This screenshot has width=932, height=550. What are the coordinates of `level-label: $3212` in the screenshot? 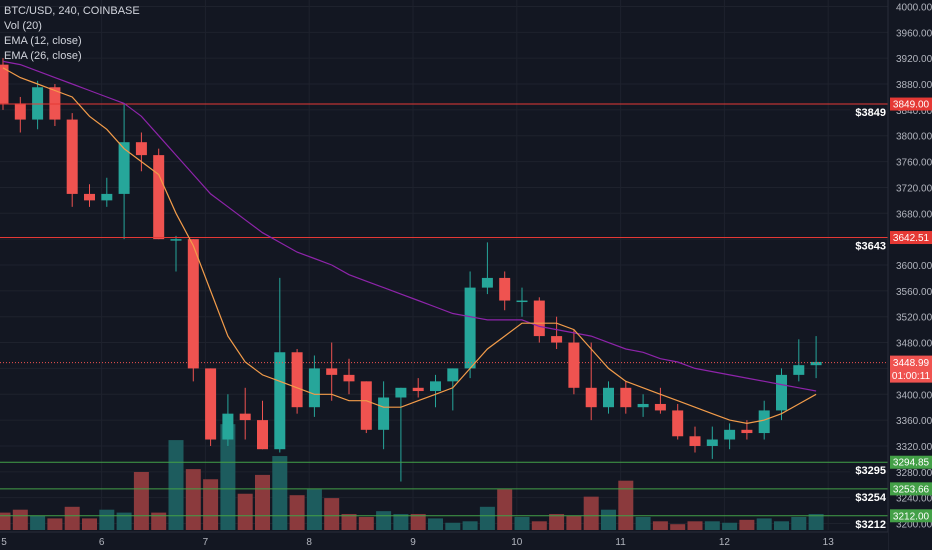 It's located at (870, 525).